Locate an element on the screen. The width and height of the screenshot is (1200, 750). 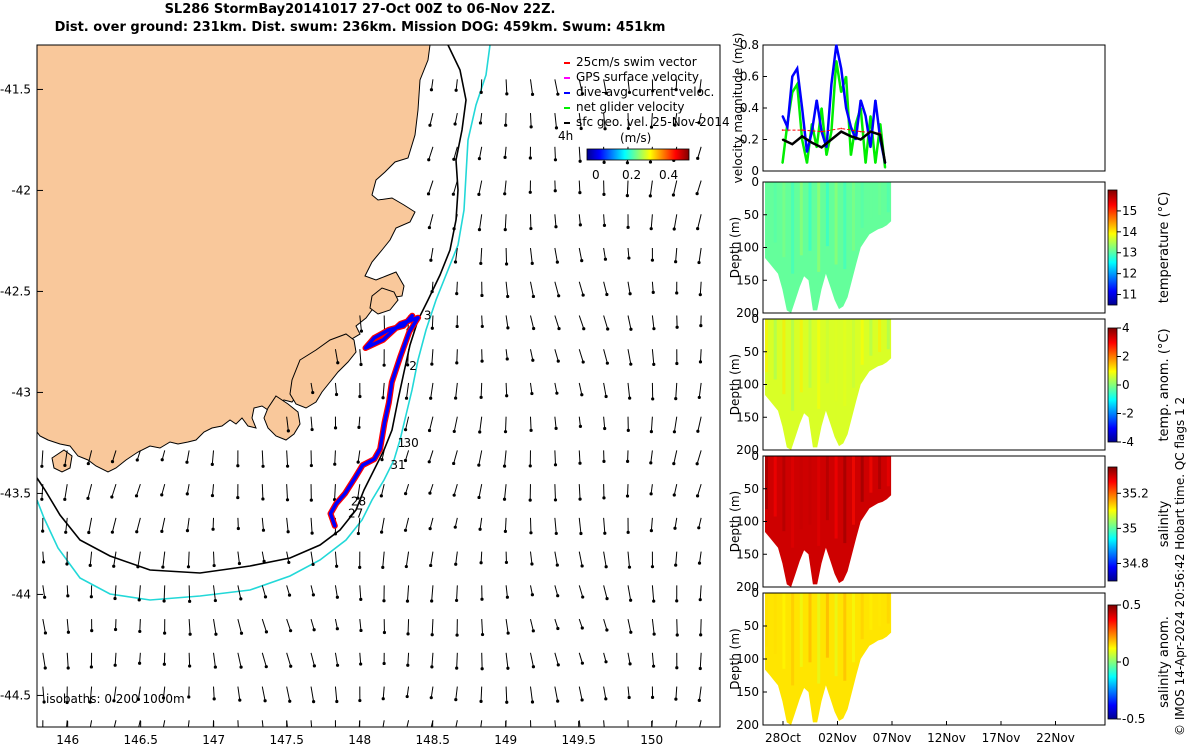
section-x-tick: 28Oct is located at coordinates (783, 738).